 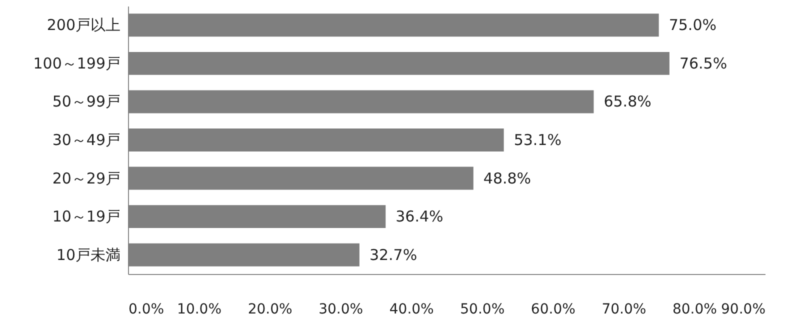 What do you see at coordinates (507, 178) in the screenshot?
I see `data-label: 48.8%` at bounding box center [507, 178].